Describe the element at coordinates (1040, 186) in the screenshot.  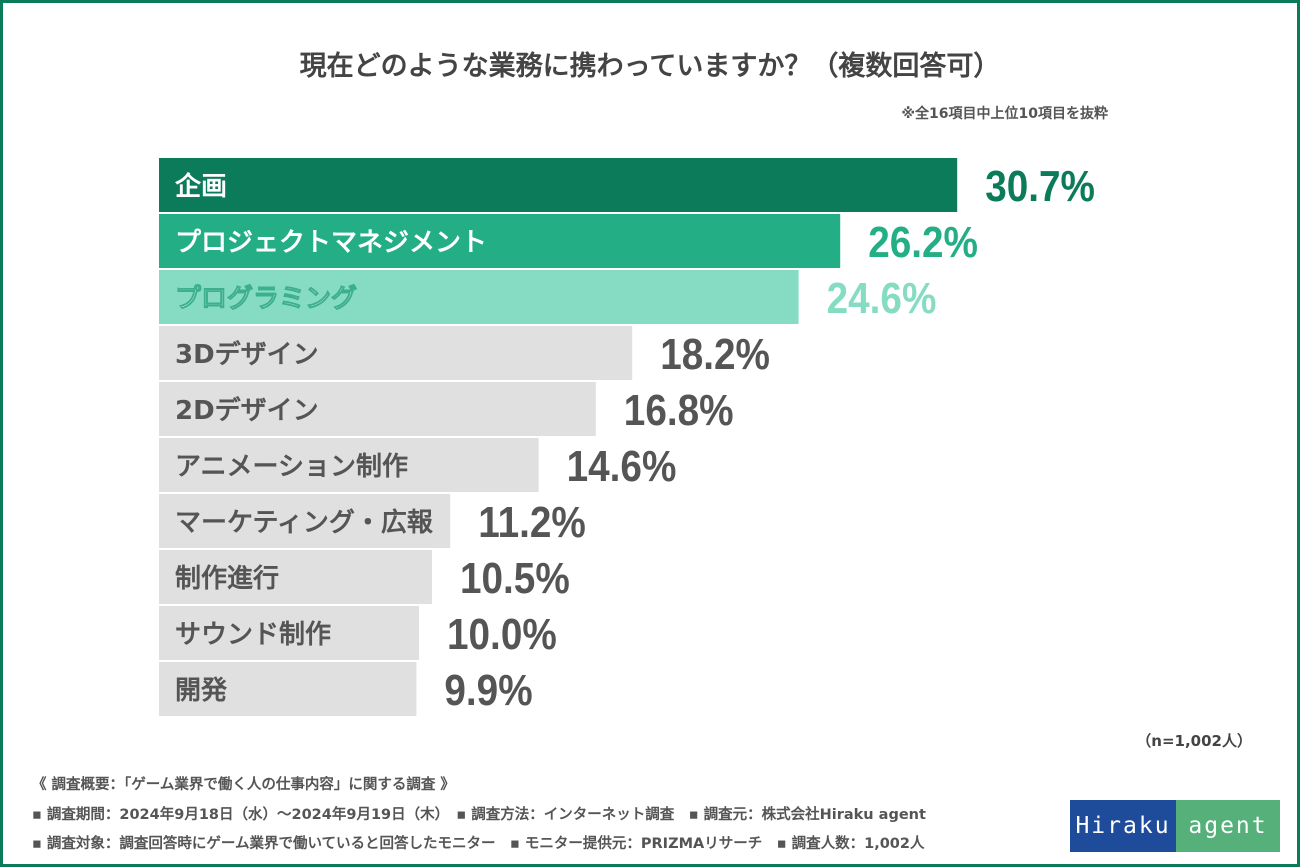
I see `value-label: 30.7%` at that location.